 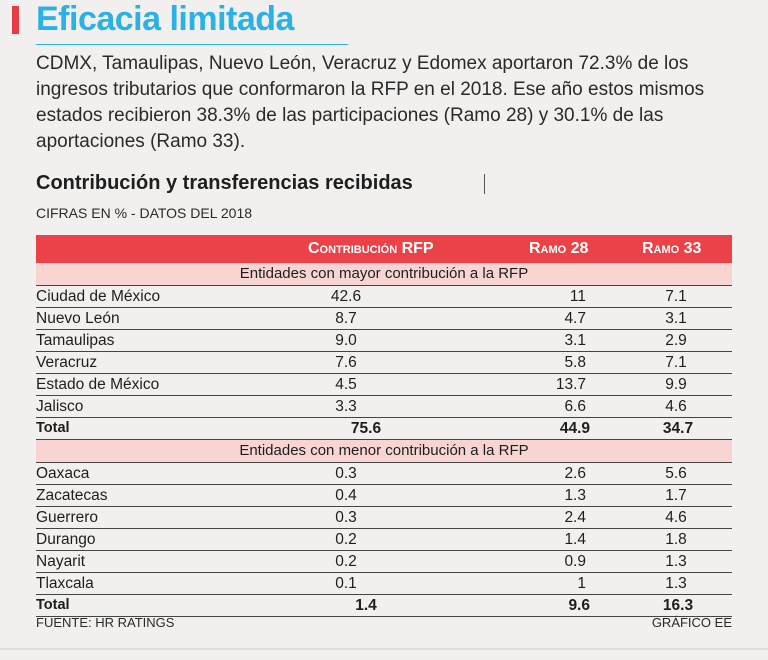 What do you see at coordinates (579, 605) in the screenshot?
I see `cell-ramo-28: 9.6` at bounding box center [579, 605].